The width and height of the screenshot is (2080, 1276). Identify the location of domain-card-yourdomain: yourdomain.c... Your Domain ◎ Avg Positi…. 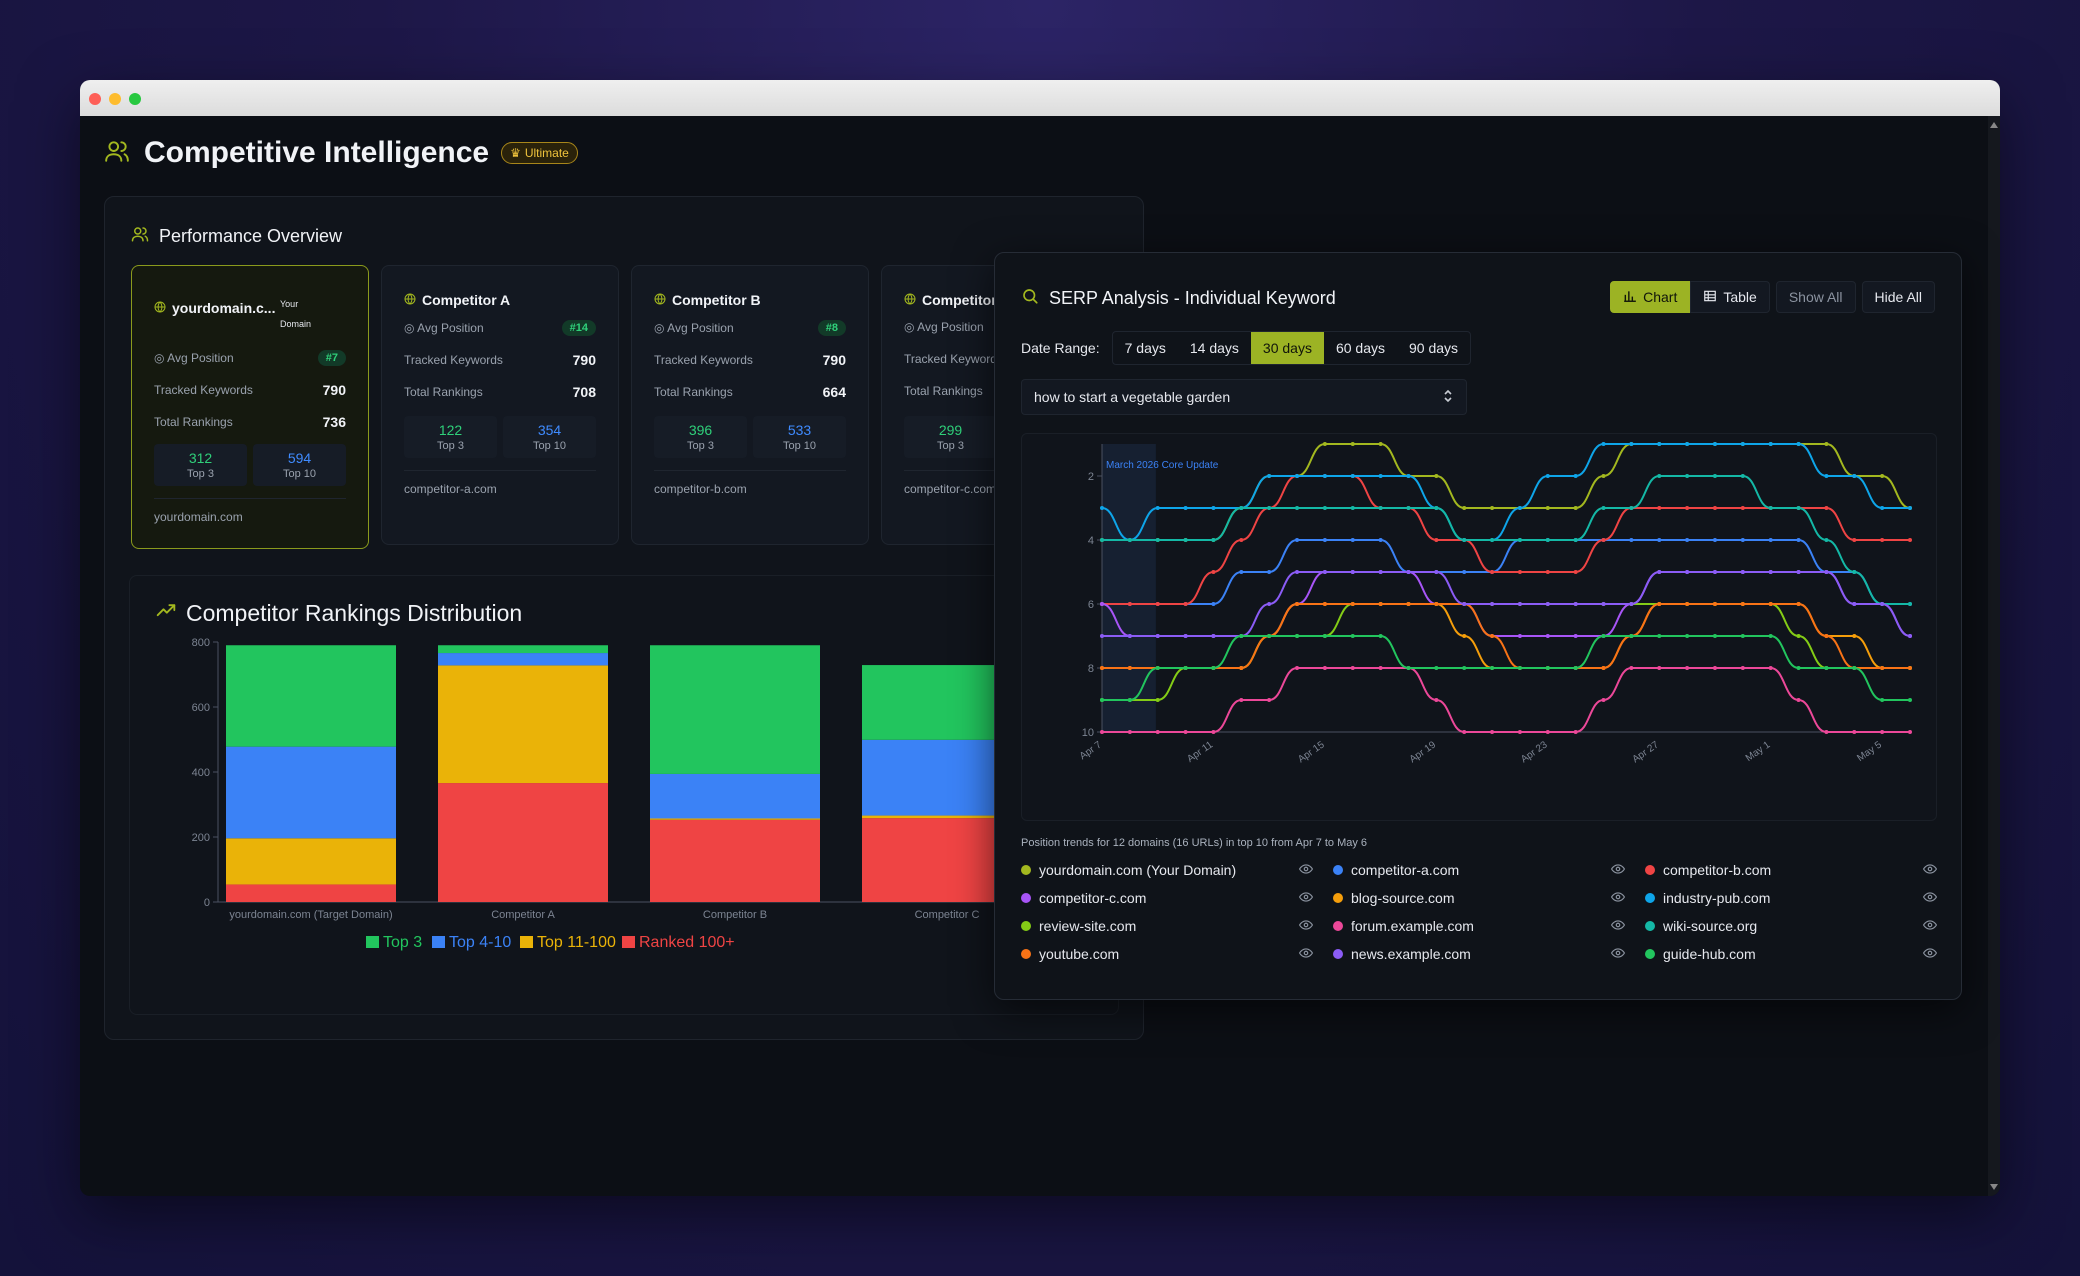
(250, 407).